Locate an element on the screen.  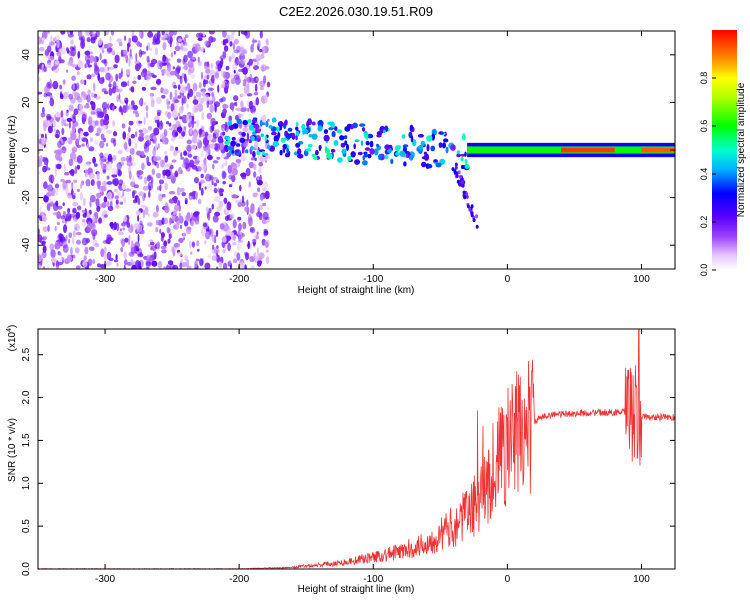
tail-blob is located at coordinates (468, 206).